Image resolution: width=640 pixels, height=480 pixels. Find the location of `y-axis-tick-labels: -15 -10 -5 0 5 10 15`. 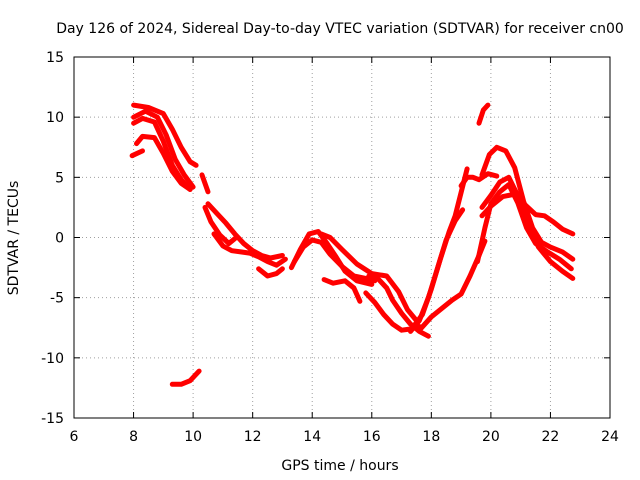

y-axis-tick-labels: -15 -10 -5 0 5 10 15 is located at coordinates (52, 238).